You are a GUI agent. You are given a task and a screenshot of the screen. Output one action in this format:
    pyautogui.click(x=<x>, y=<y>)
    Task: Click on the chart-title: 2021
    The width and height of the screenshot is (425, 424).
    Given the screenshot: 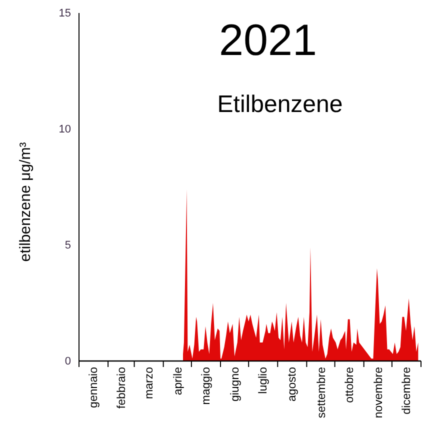 What is the action you would take?
    pyautogui.click(x=268, y=40)
    